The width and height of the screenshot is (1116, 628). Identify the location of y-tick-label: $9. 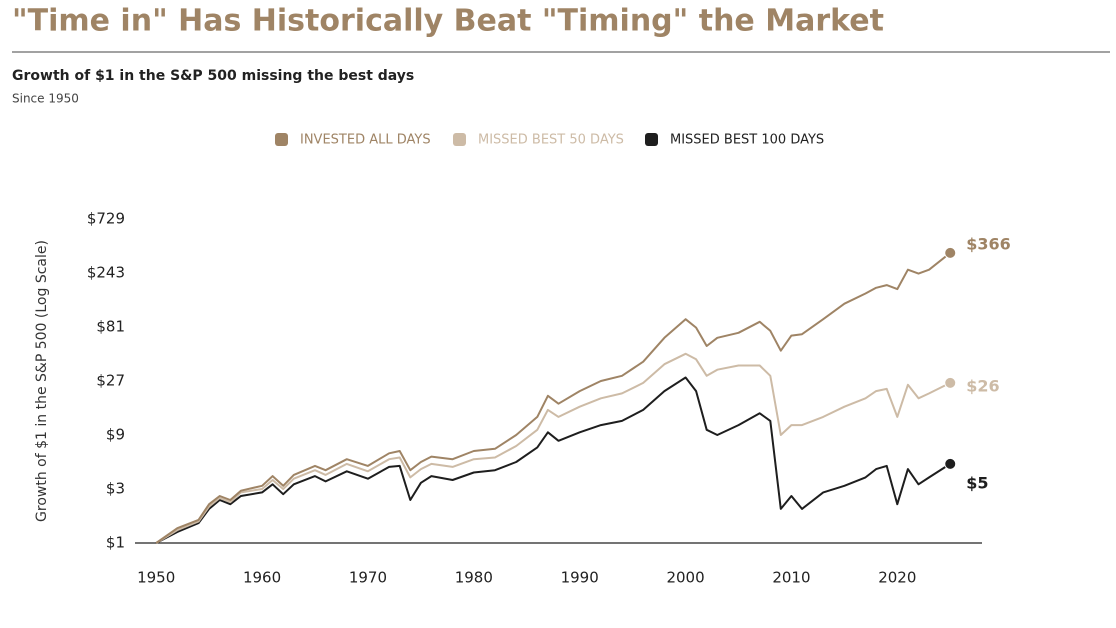
(115, 435).